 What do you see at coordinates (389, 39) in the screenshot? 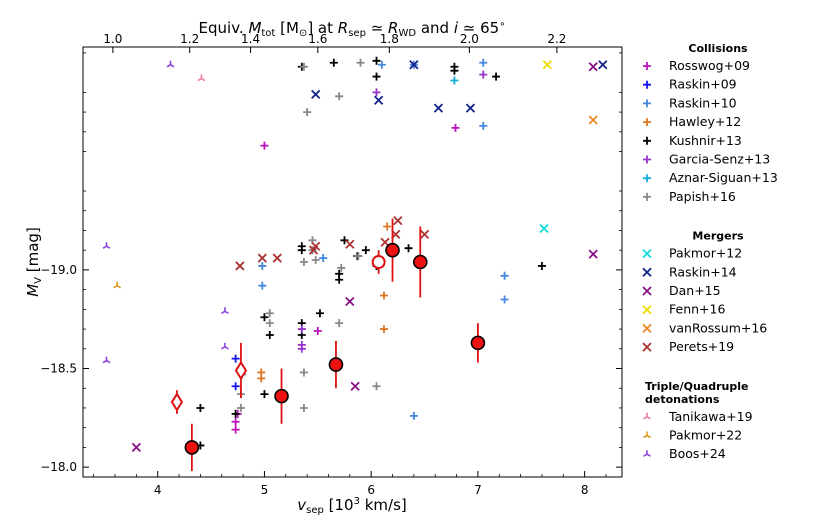
I see `top-tick-label: 1.8` at bounding box center [389, 39].